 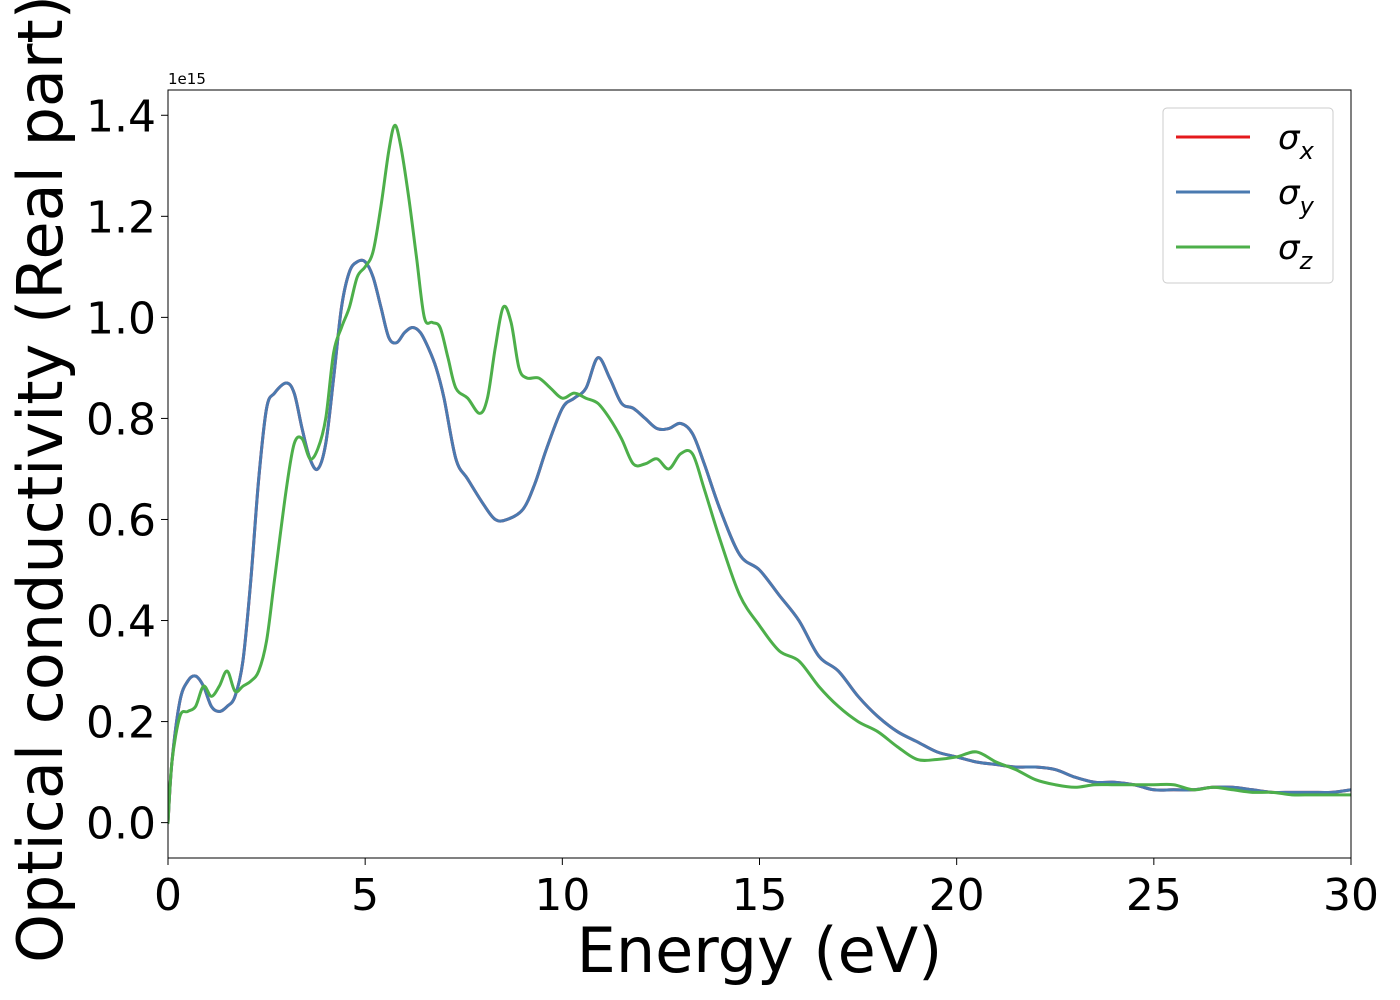 I want to click on legend-box, so click(x=1248, y=195).